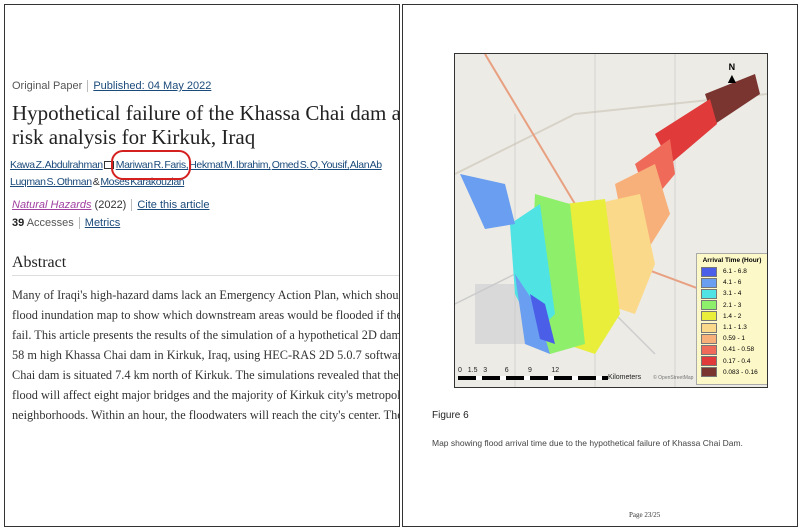 This screenshot has height=530, width=800. What do you see at coordinates (732, 74) in the screenshot?
I see `north-arrow: N ▲` at bounding box center [732, 74].